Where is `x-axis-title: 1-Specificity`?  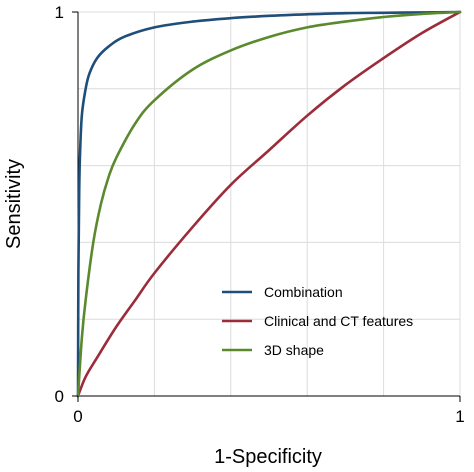
x-axis-title: 1-Specificity is located at coordinates (268, 457).